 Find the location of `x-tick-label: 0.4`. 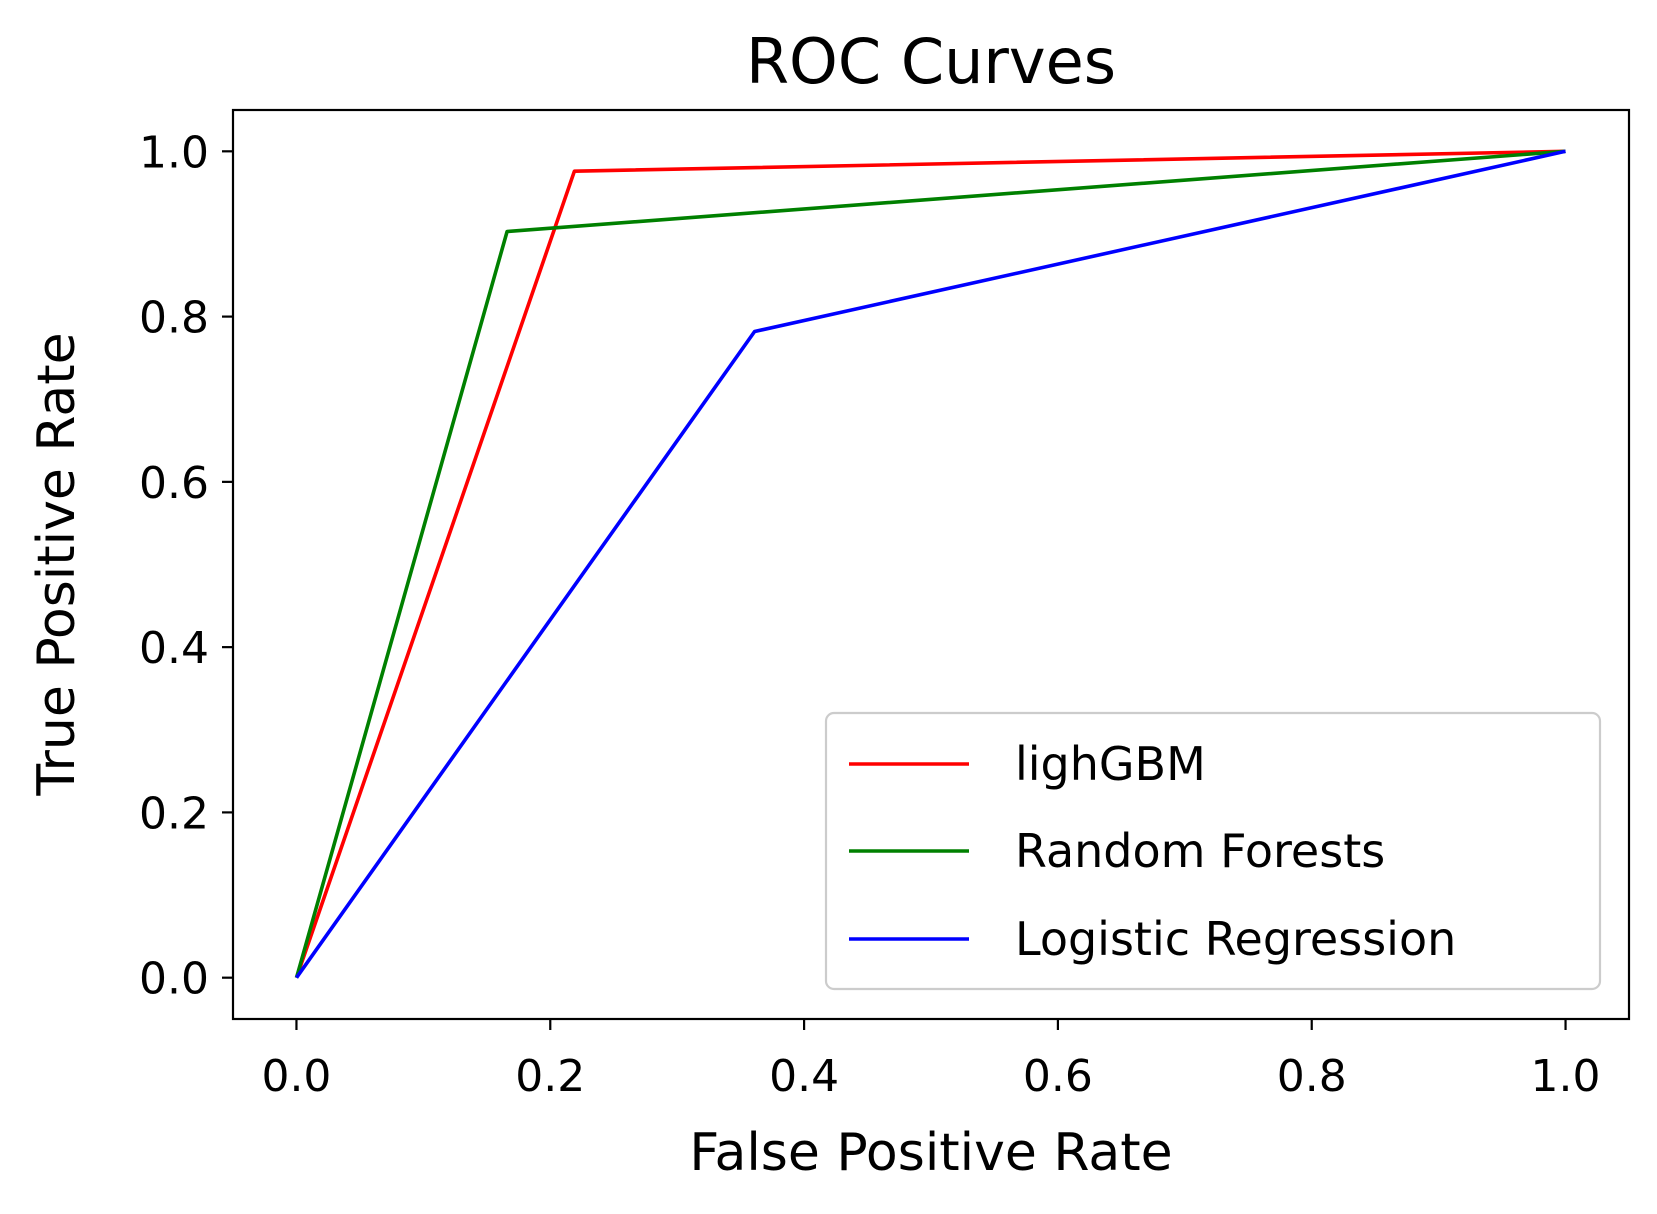

x-tick-label: 0.4 is located at coordinates (804, 1076).